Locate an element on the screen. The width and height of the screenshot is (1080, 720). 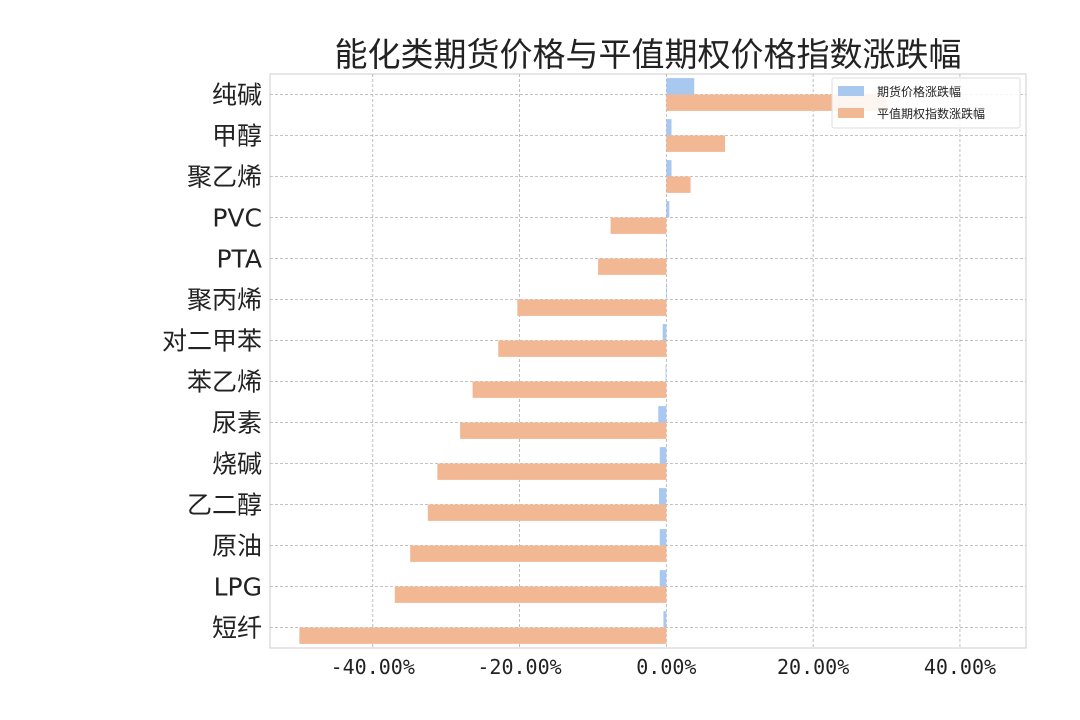
category-label: PTA is located at coordinates (239, 259).